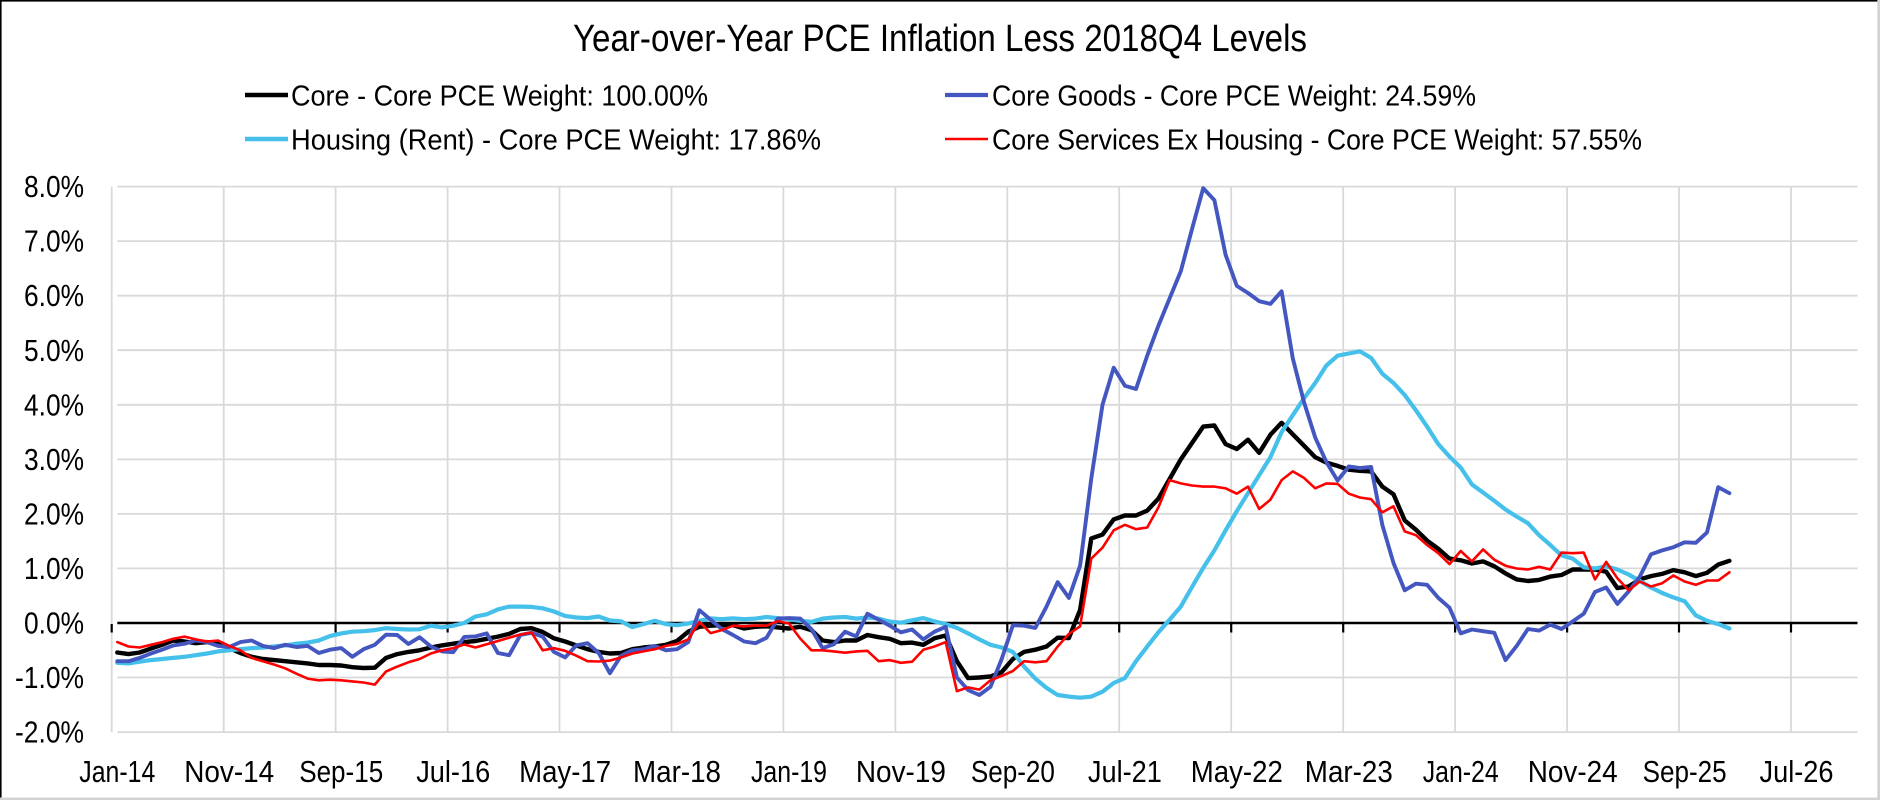 This screenshot has width=1880, height=805. Describe the element at coordinates (229, 772) in the screenshot. I see `svg-text: Nov-14` at that location.